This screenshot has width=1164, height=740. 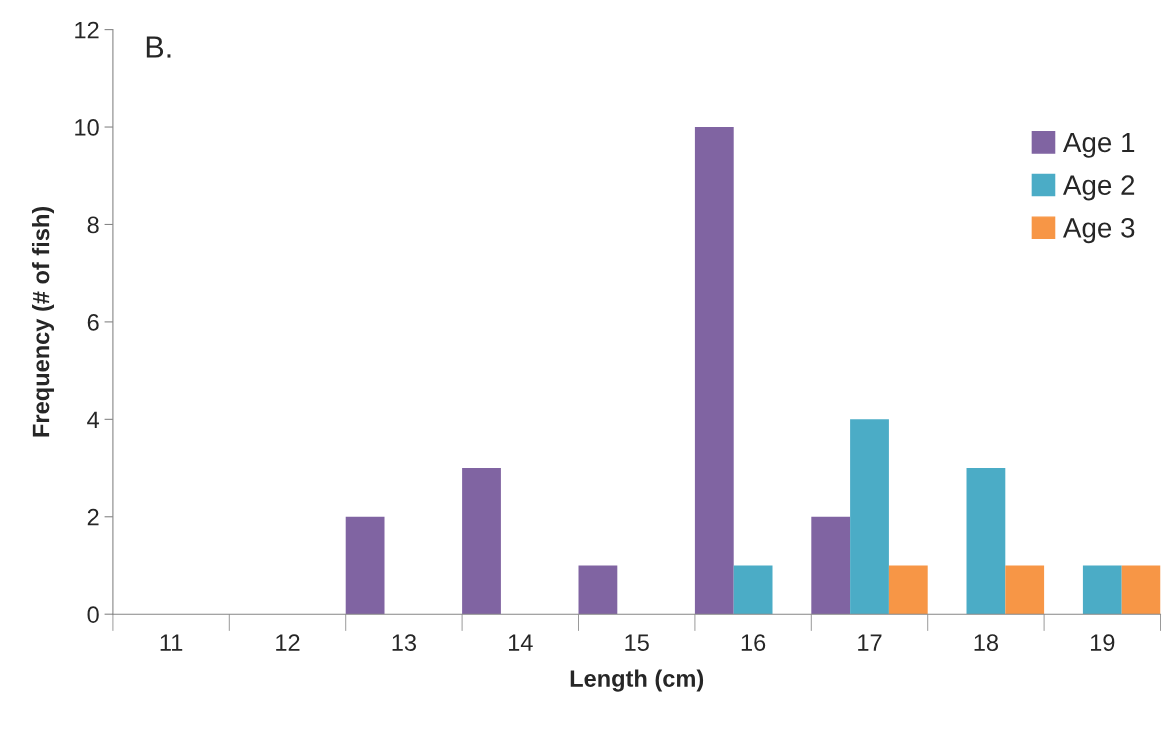 What do you see at coordinates (93, 419) in the screenshot?
I see `y-tick-label: 4` at bounding box center [93, 419].